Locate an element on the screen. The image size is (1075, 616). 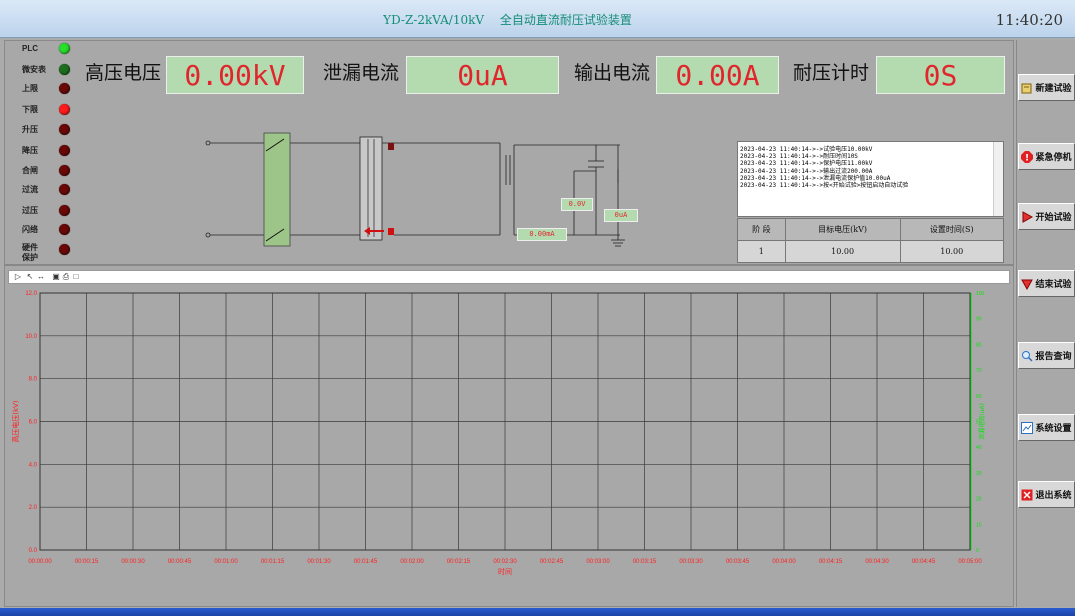
table-header: 阶 段 is located at coordinates (761, 229).